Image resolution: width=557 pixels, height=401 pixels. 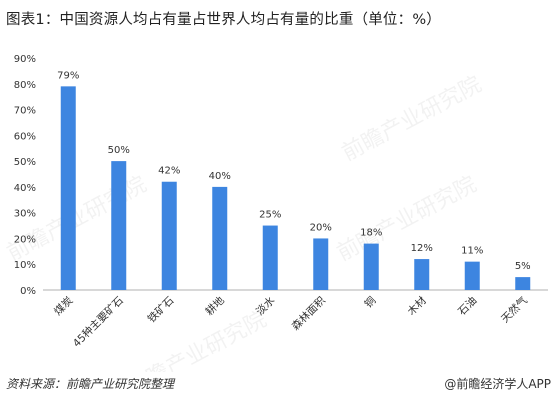 What do you see at coordinates (25, 136) in the screenshot?
I see `y-tick-label: 60%` at bounding box center [25, 136].